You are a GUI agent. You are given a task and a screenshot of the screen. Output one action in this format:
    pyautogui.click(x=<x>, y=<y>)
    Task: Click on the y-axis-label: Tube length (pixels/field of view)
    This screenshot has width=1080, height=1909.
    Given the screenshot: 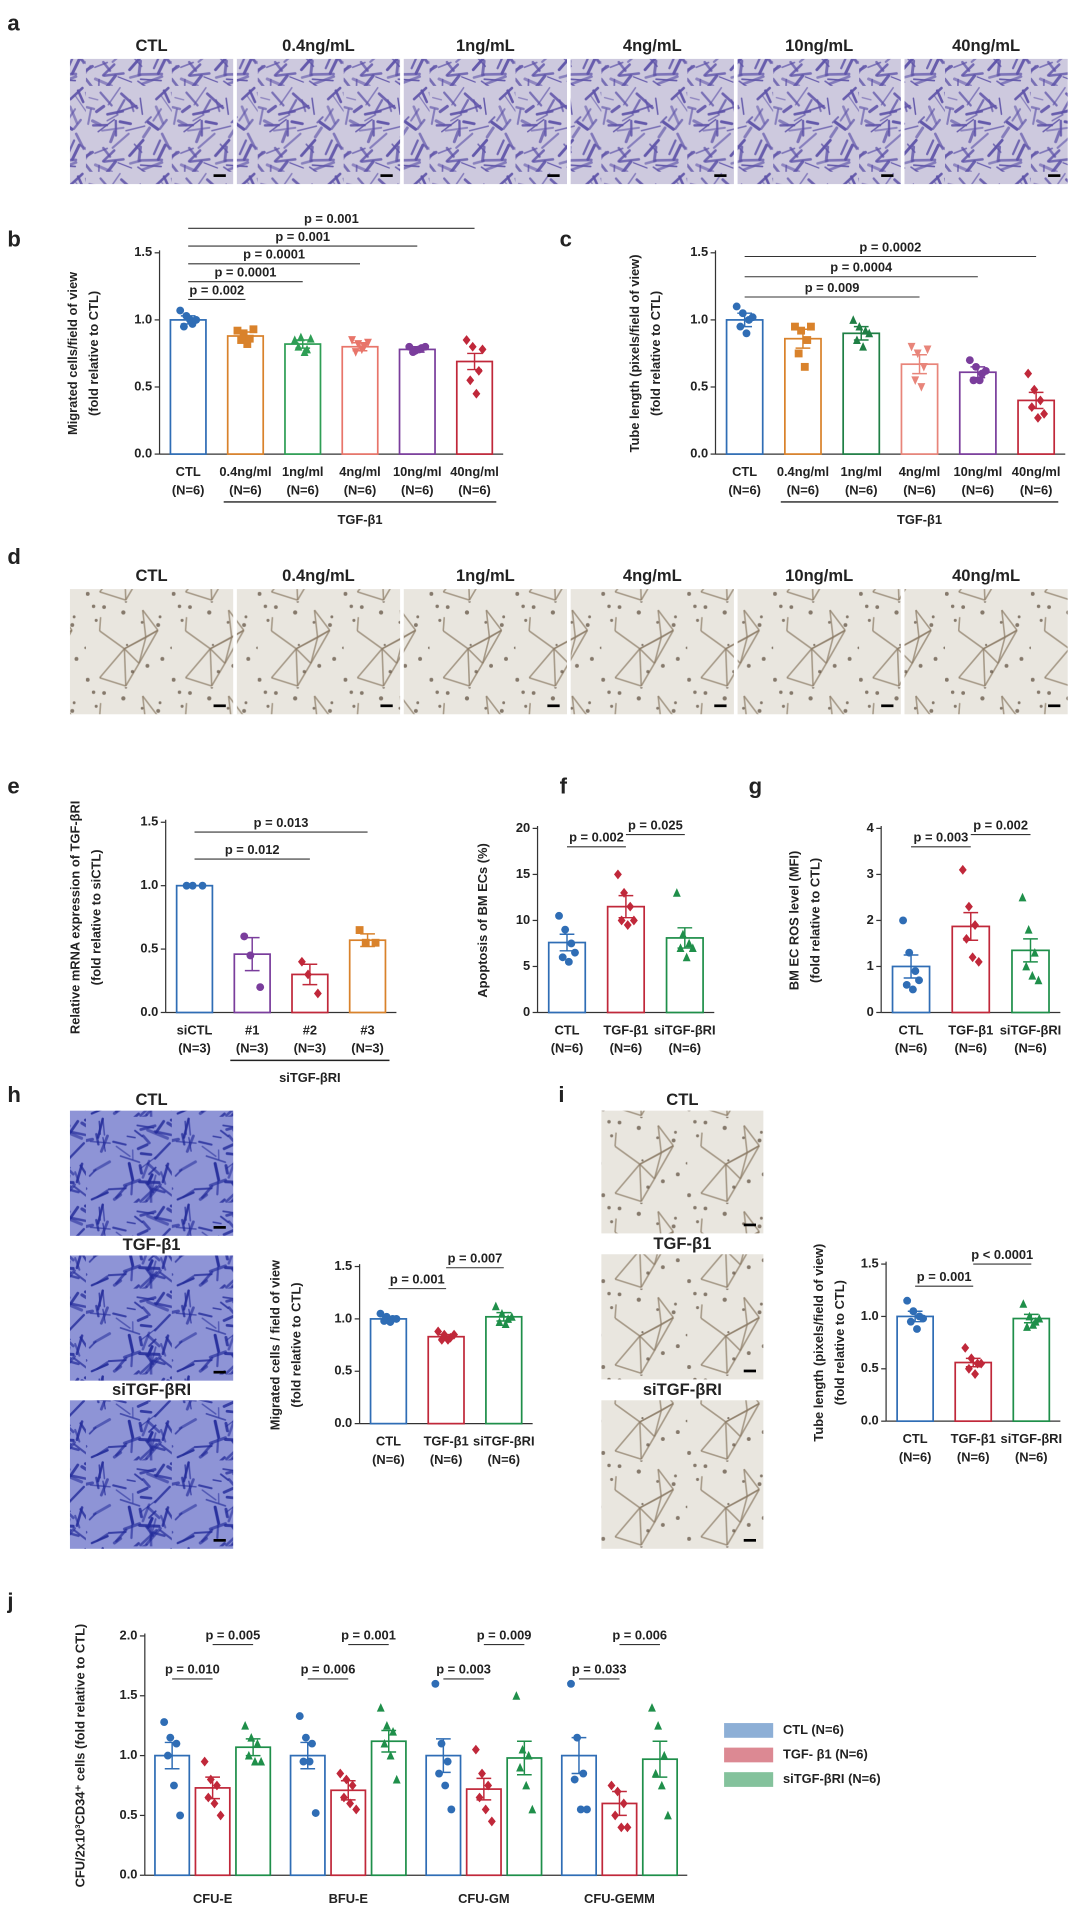 What is the action you would take?
    pyautogui.click(x=634, y=353)
    